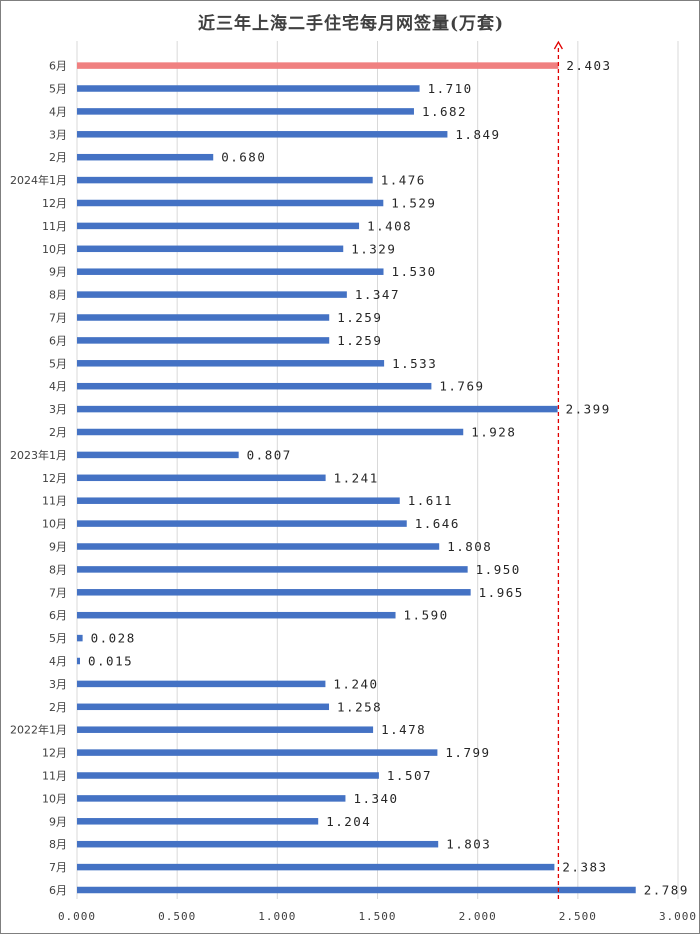 This screenshot has width=700, height=935. What do you see at coordinates (77, 916) in the screenshot?
I see `x-tick-label: 0.000` at bounding box center [77, 916].